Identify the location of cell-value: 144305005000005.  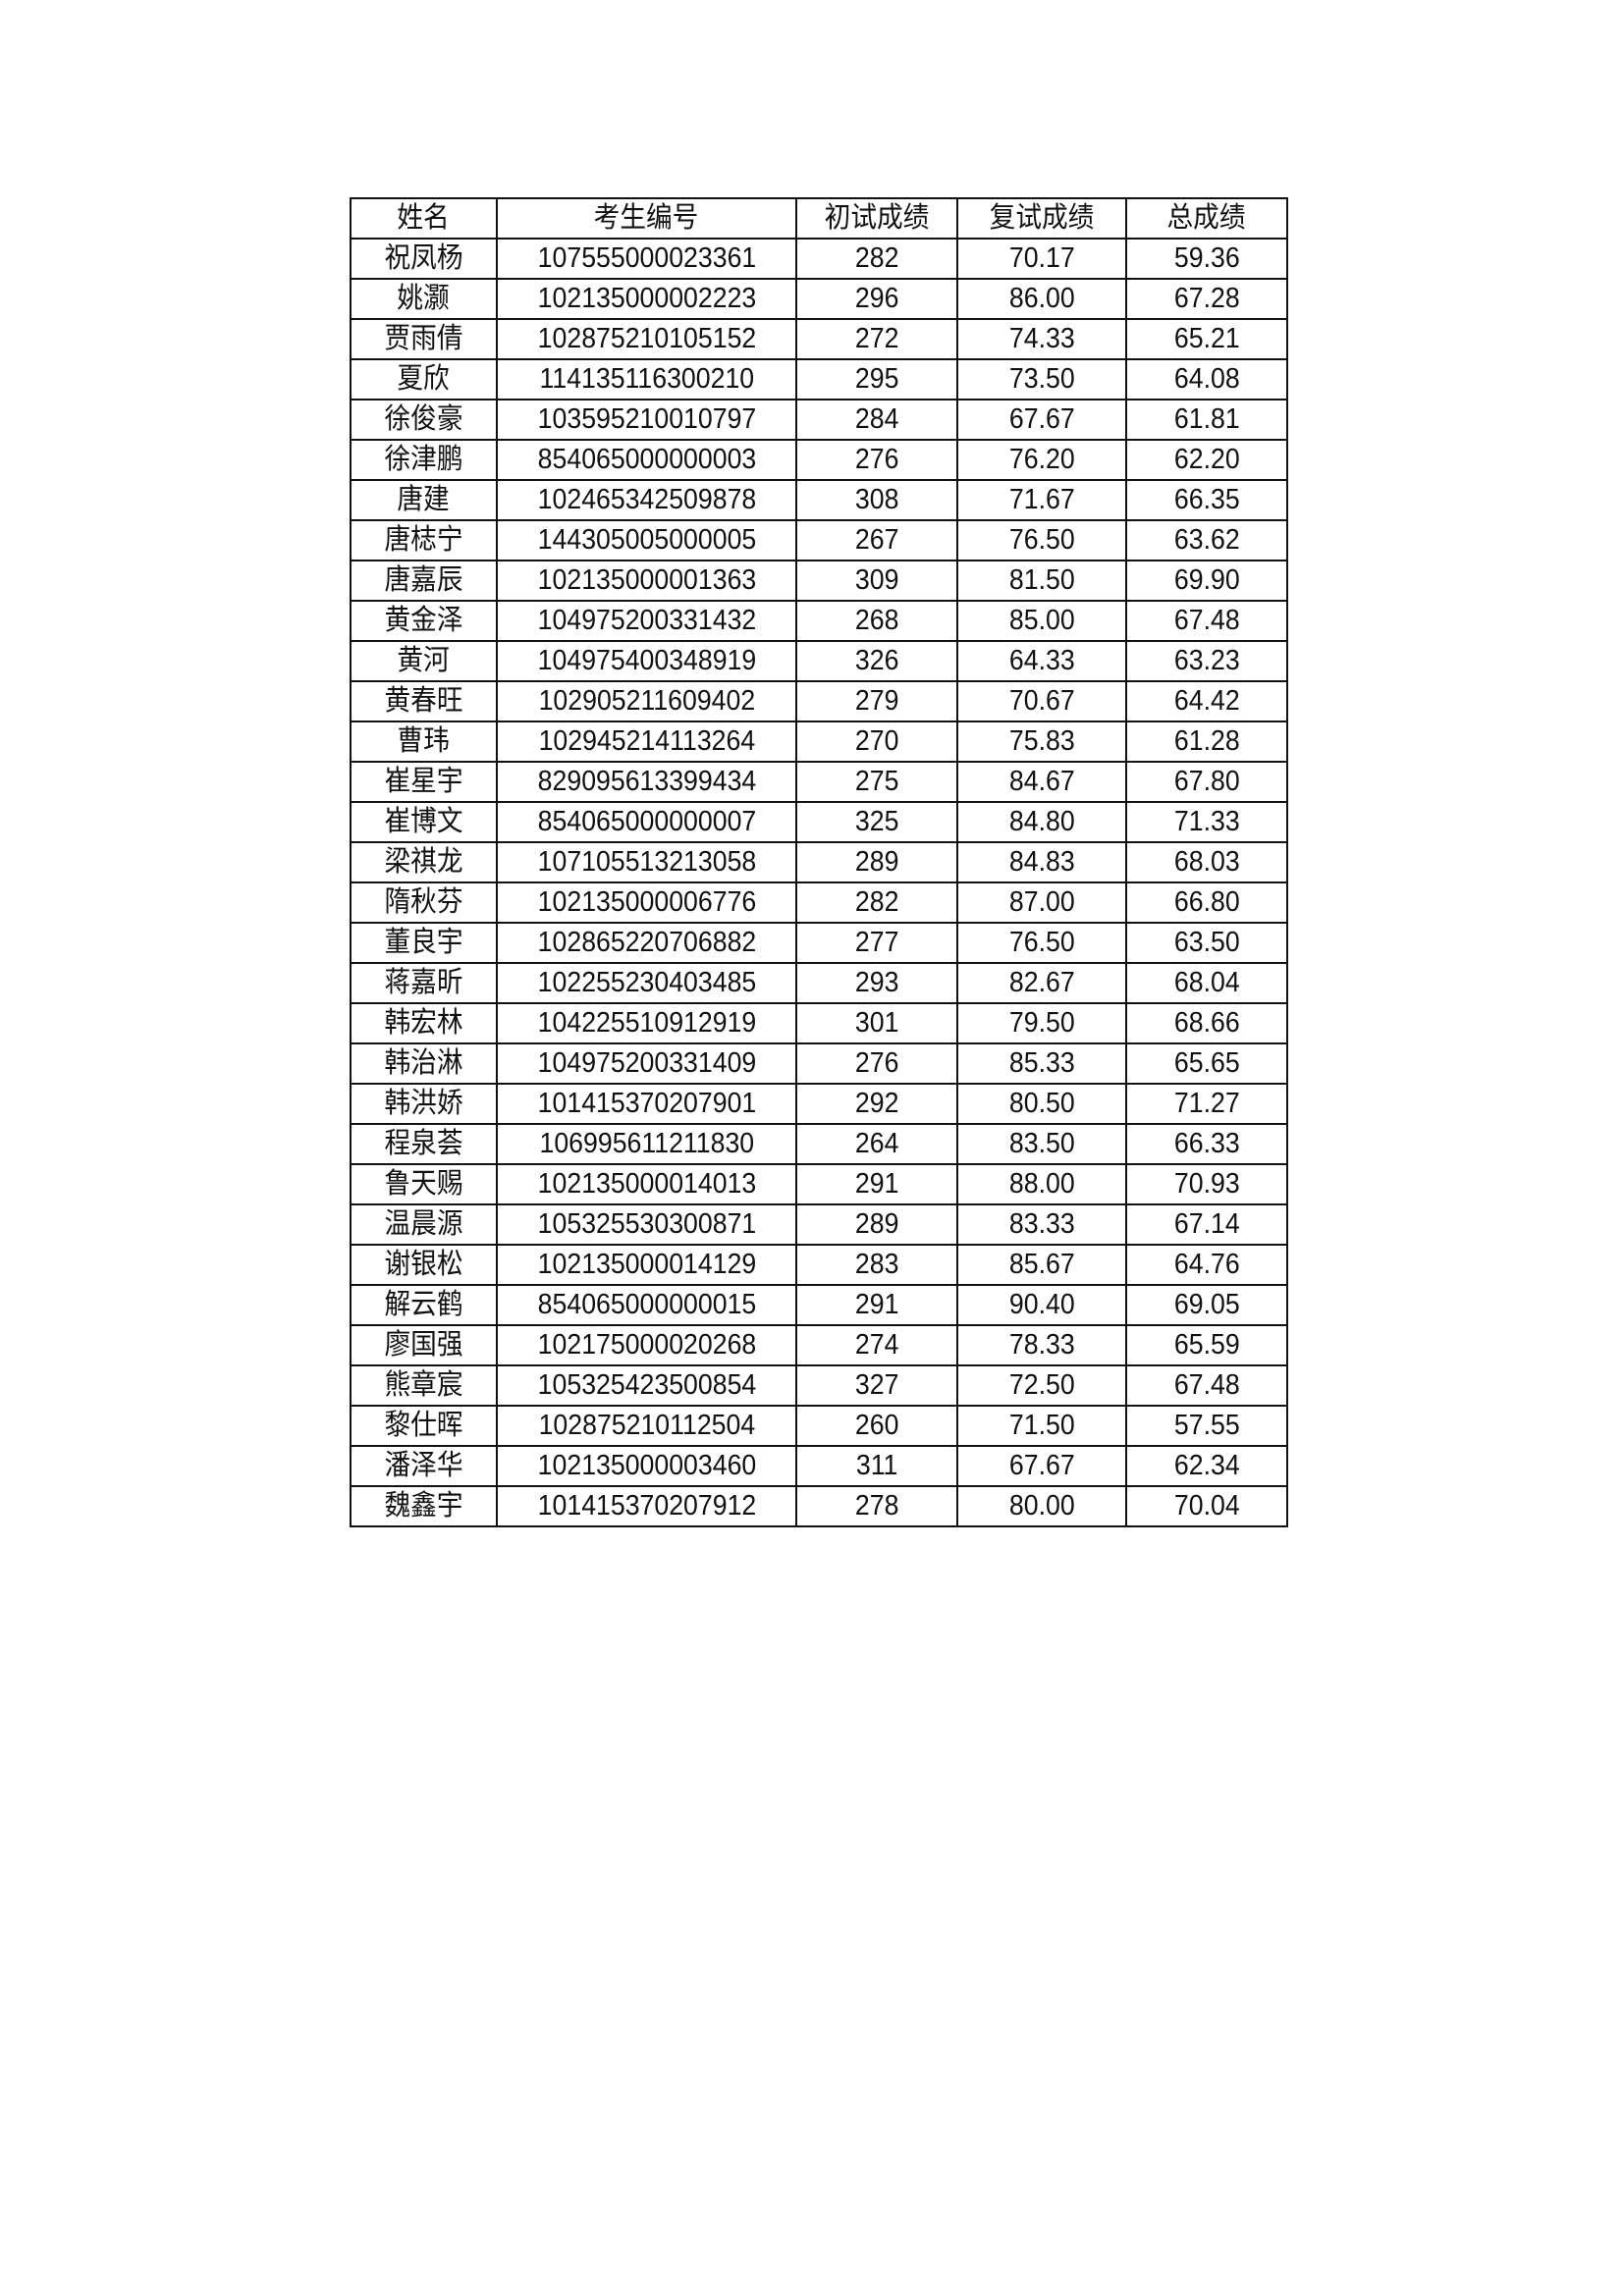
(646, 540).